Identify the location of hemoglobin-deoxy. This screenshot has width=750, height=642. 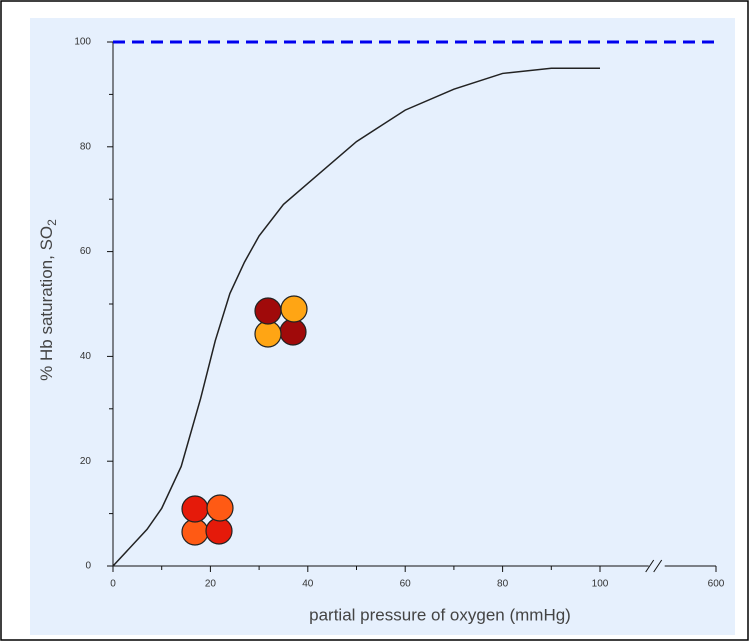
(207, 520).